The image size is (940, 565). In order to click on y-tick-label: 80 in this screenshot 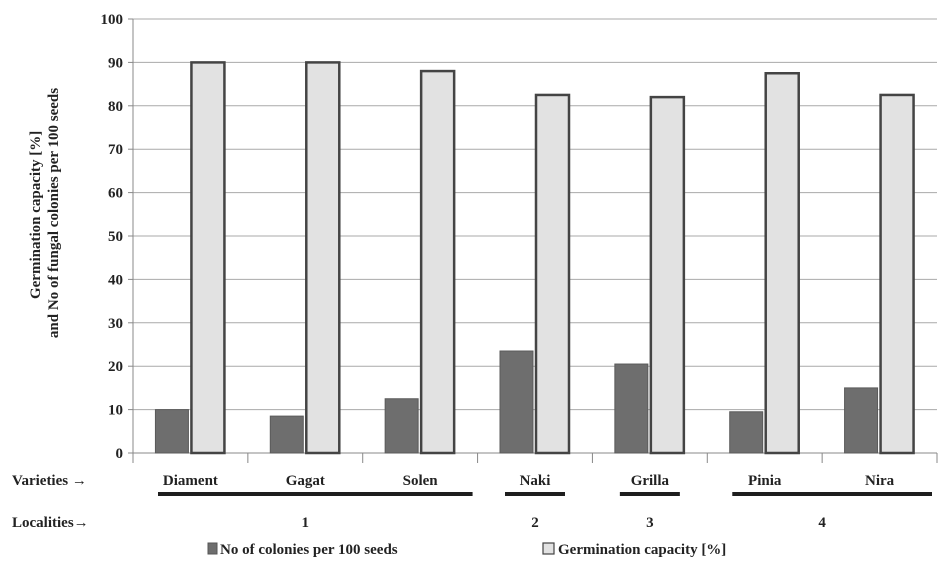, I will do `click(115, 107)`.